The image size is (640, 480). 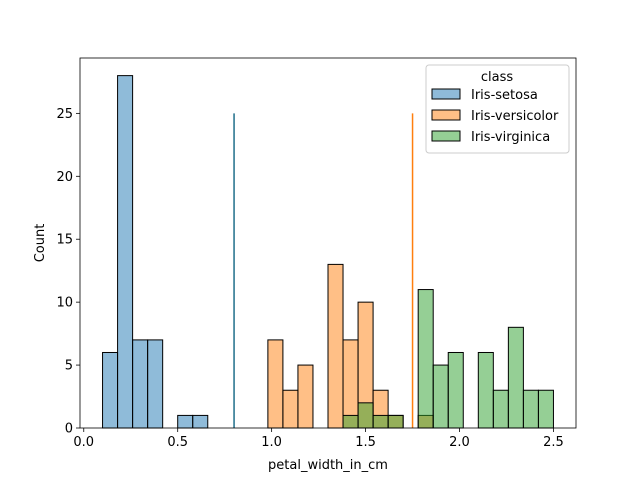 What do you see at coordinates (510, 137) in the screenshot?
I see `legend-label-iris-virginica: Iris-virginica` at bounding box center [510, 137].